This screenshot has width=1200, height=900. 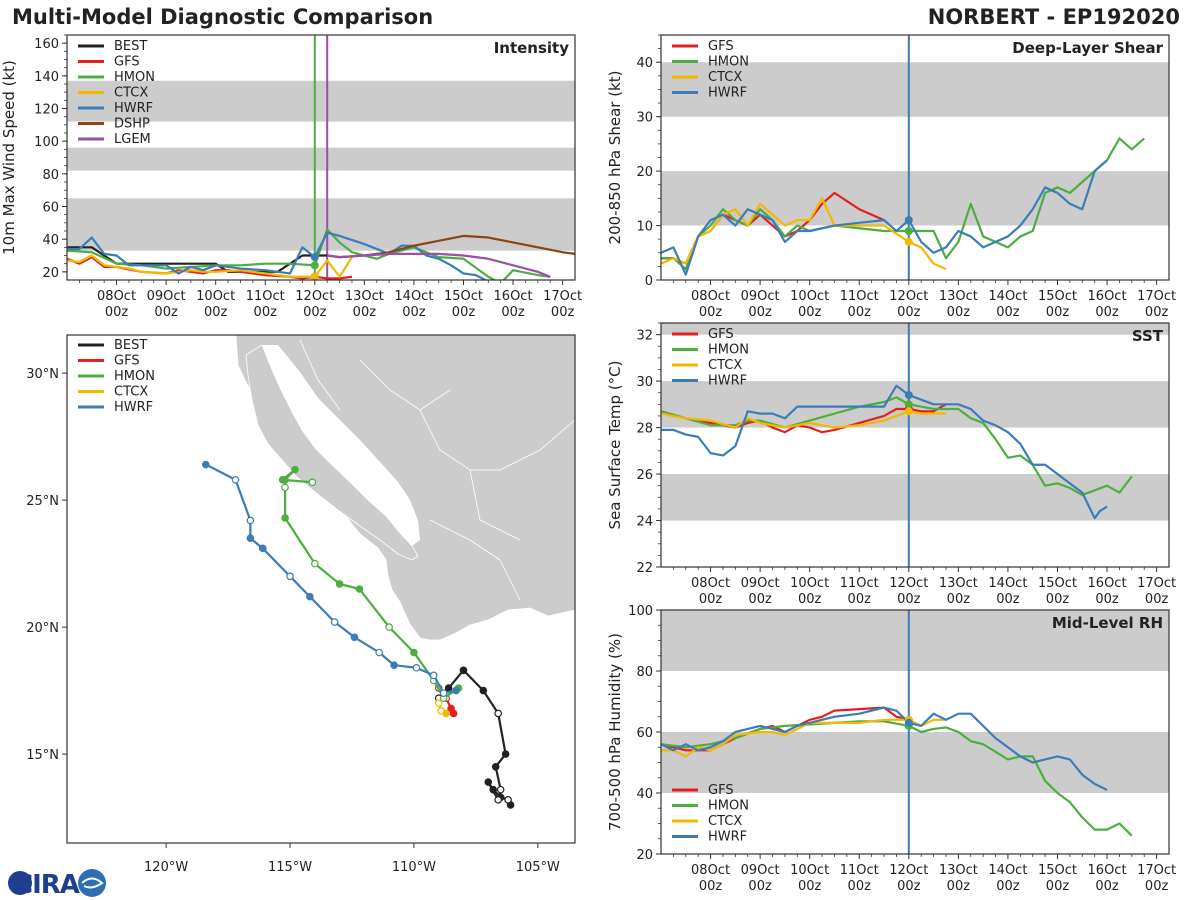 What do you see at coordinates (908, 296) in the screenshot?
I see `xtick-date-shear: 12Oct` at bounding box center [908, 296].